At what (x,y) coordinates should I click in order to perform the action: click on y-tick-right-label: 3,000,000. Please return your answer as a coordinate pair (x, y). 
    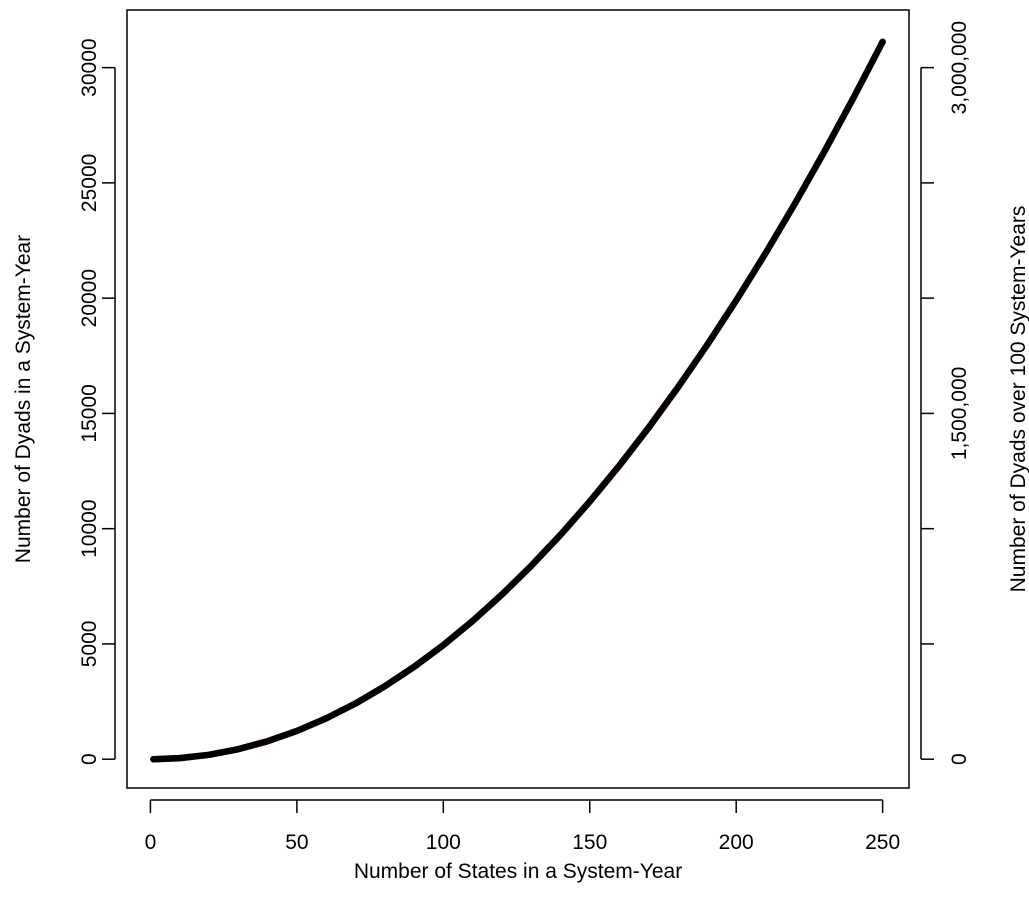
    Looking at the image, I should click on (959, 67).